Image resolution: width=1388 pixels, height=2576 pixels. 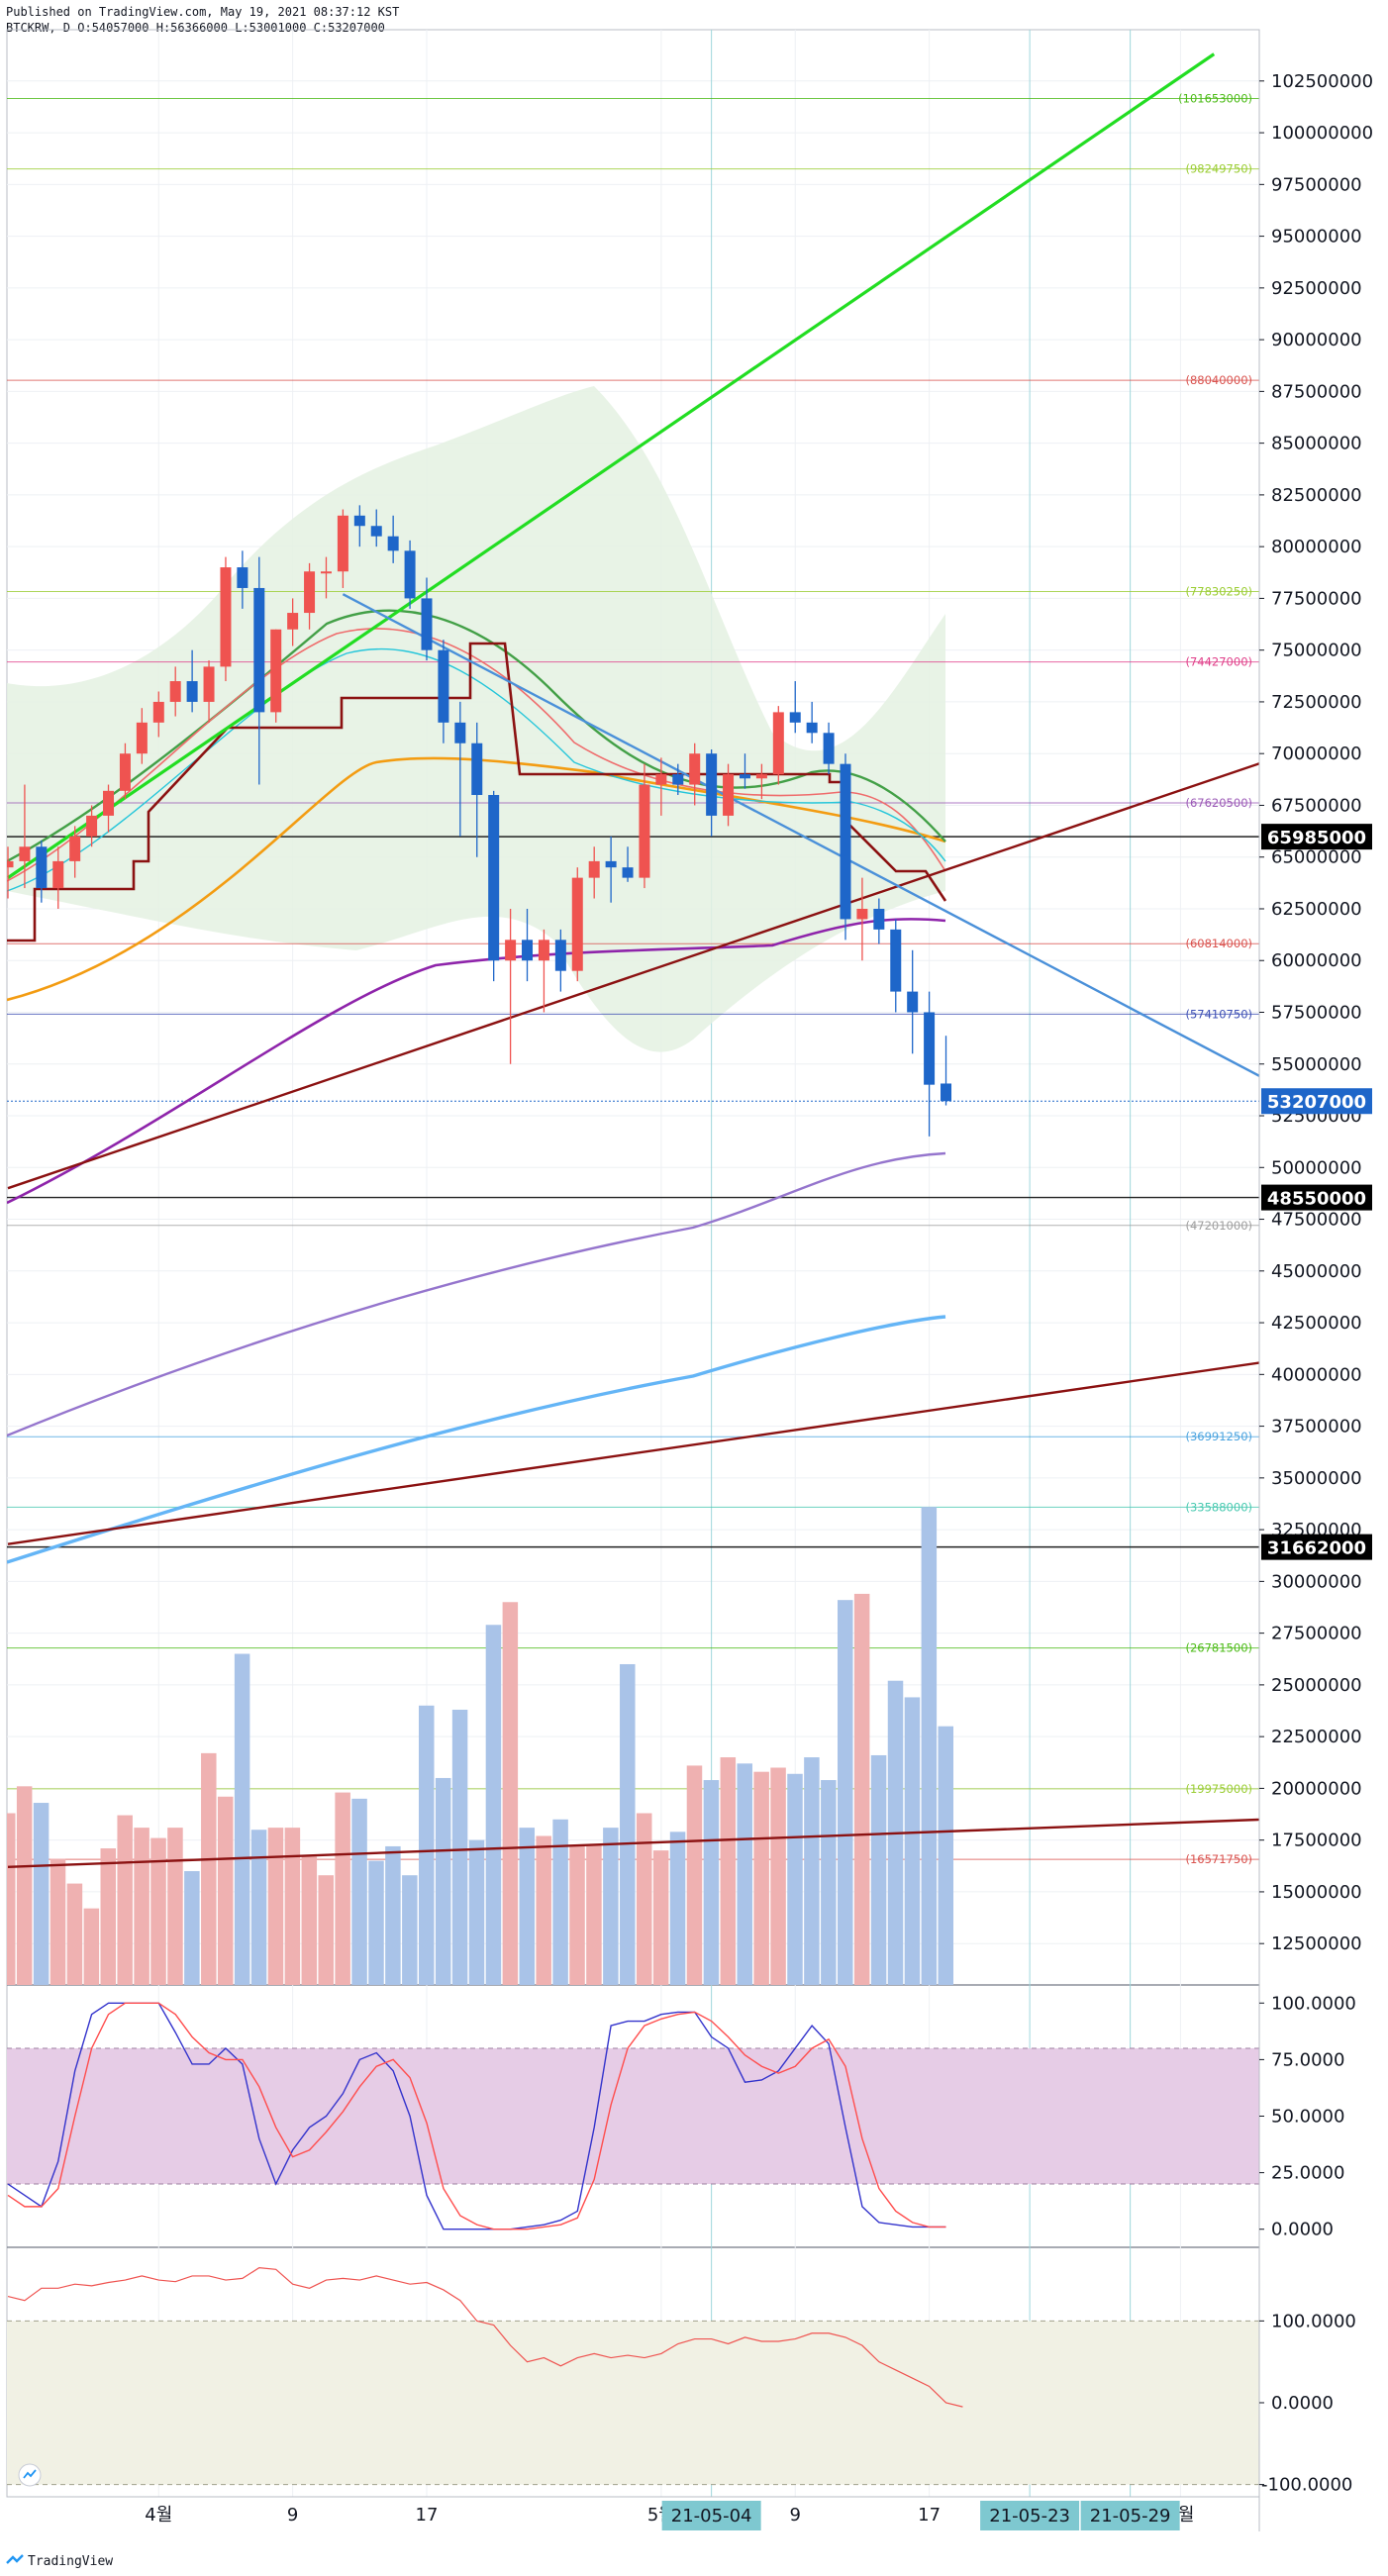 What do you see at coordinates (1218, 944) in the screenshot?
I see `fib-level-label: (60814000)` at bounding box center [1218, 944].